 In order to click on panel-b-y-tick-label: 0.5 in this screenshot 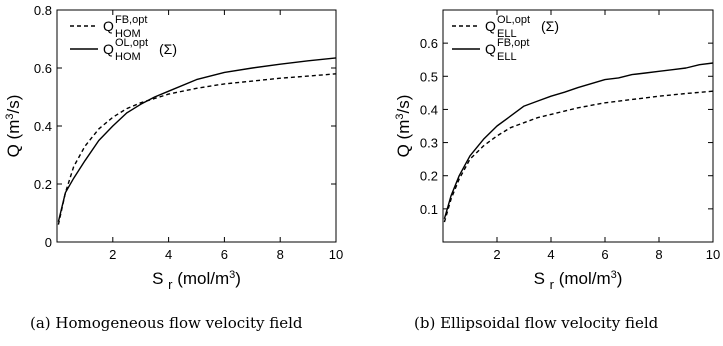, I will do `click(429, 76)`.